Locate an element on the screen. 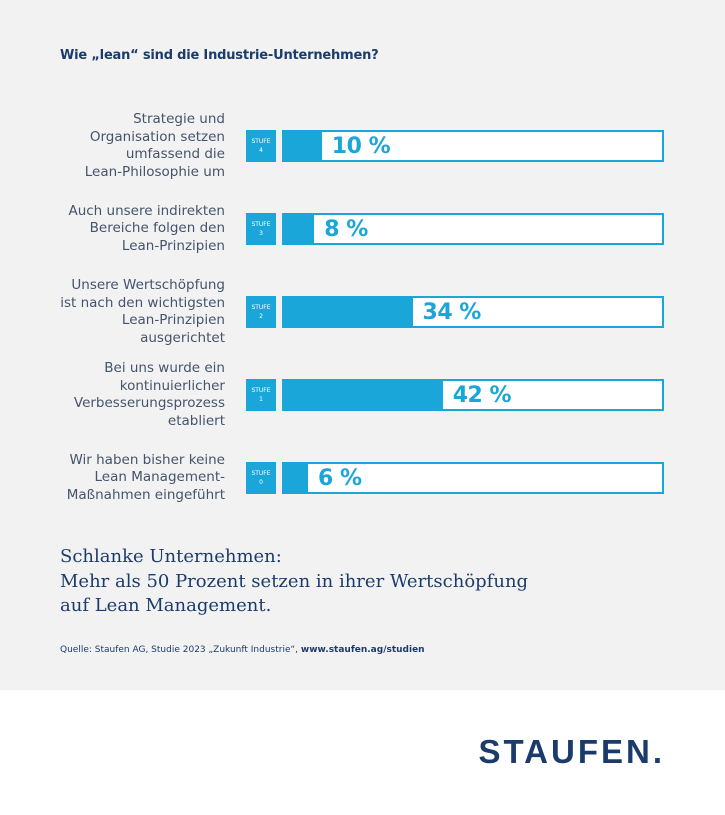  source-link: www.staufen.ag/studien is located at coordinates (362, 650).